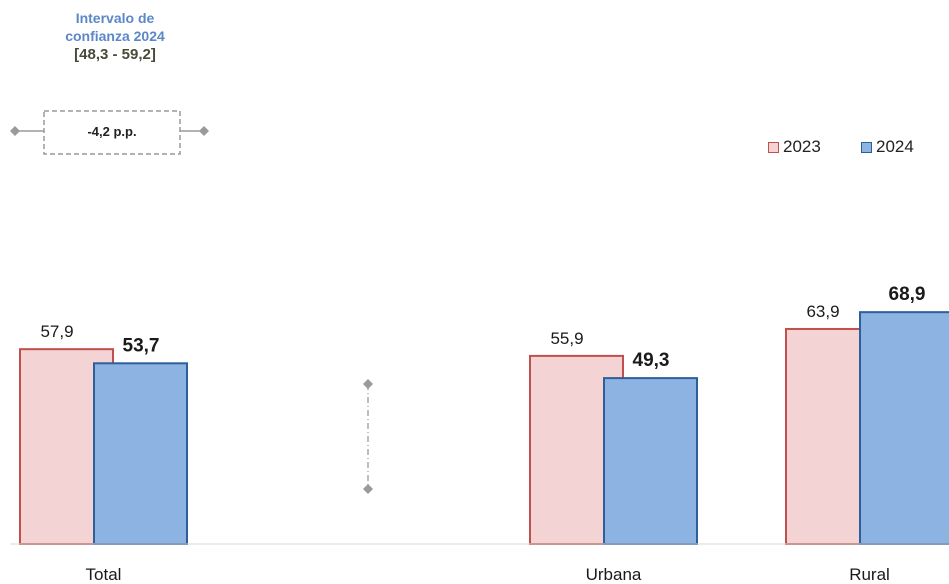  I want to click on confidence-interval-title-line2: confianza 2024, so click(115, 36).